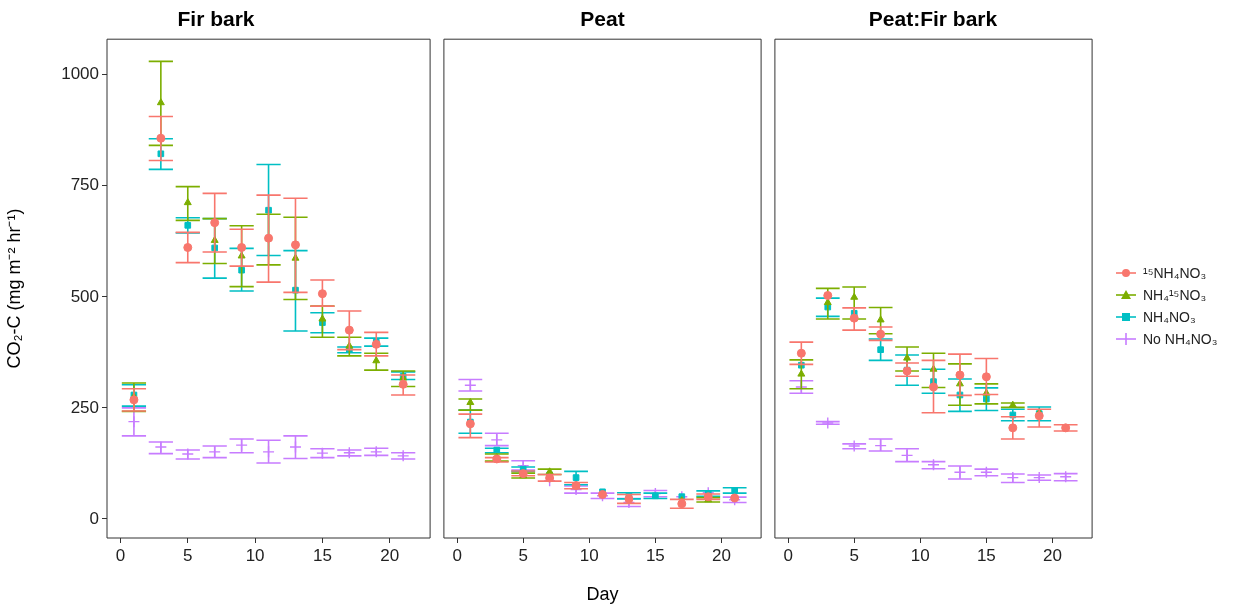 This screenshot has width=1247, height=610. I want to click on legend-label: ¹⁵NH₄NO₃, so click(1175, 273).